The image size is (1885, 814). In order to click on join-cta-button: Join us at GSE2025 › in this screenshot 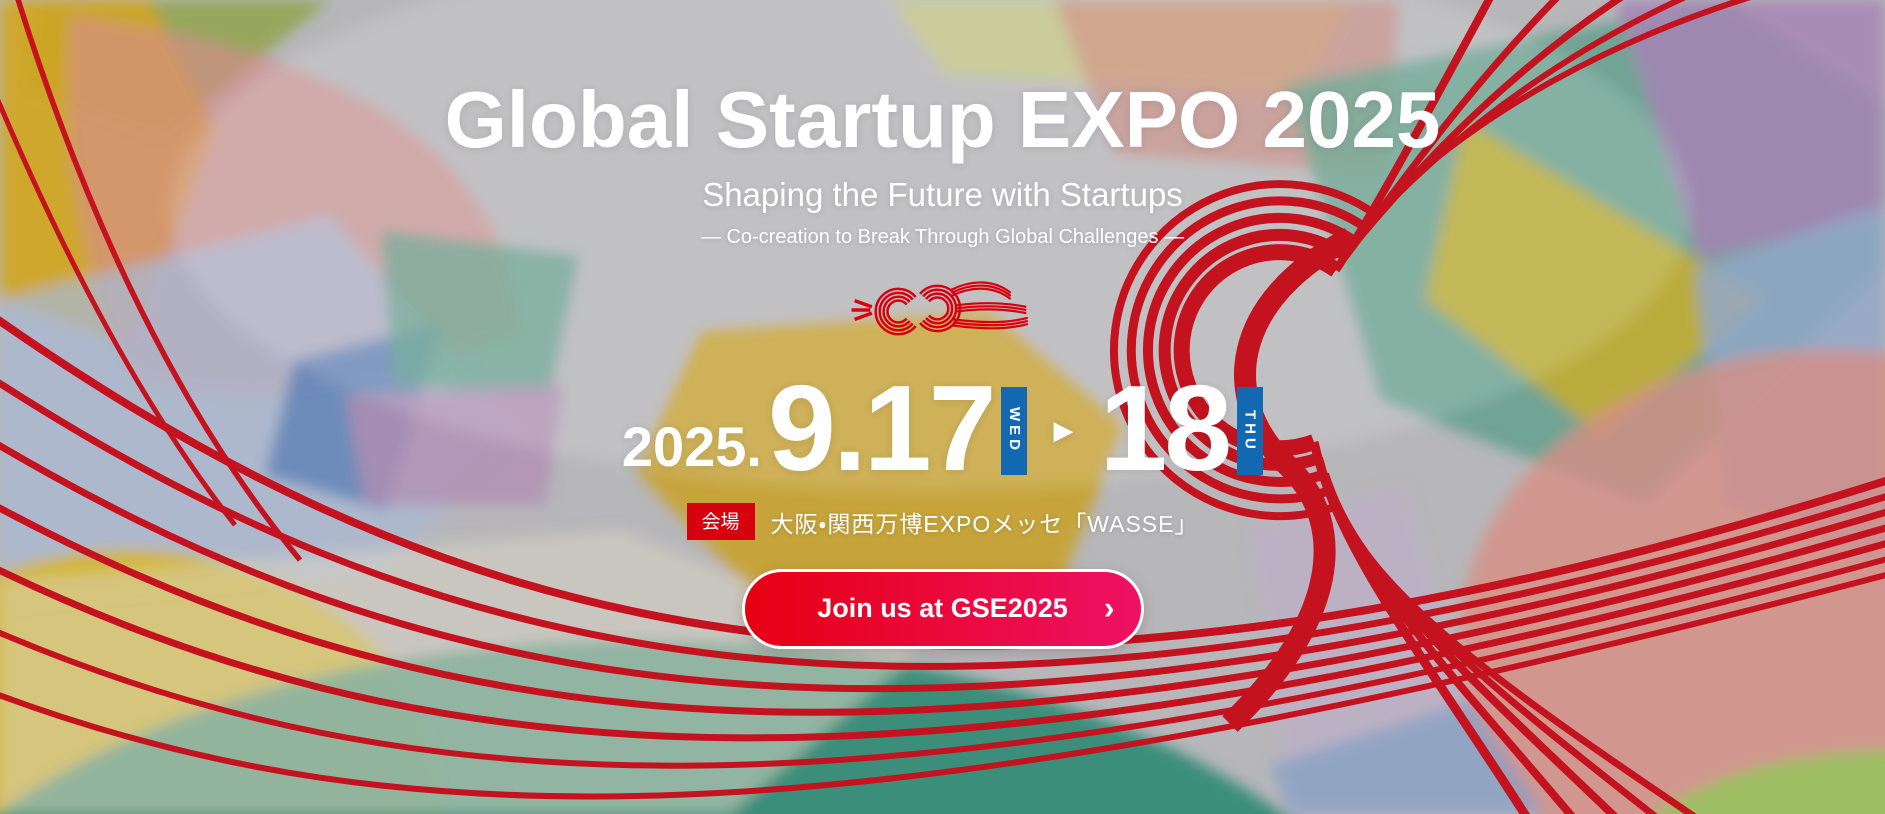, I will do `click(942, 608)`.